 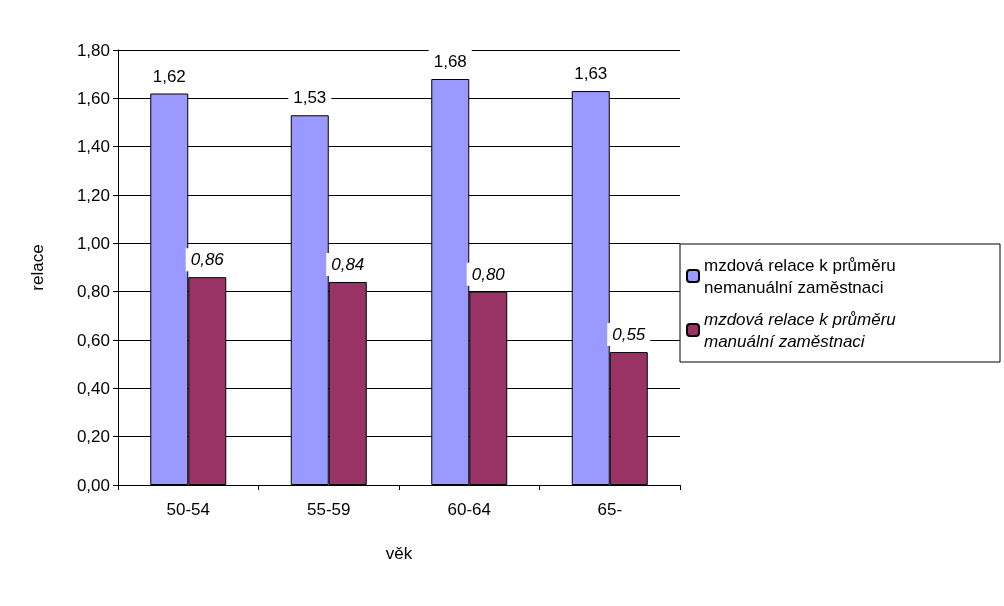 I want to click on y-tick-label: 0,80, so click(x=93, y=292).